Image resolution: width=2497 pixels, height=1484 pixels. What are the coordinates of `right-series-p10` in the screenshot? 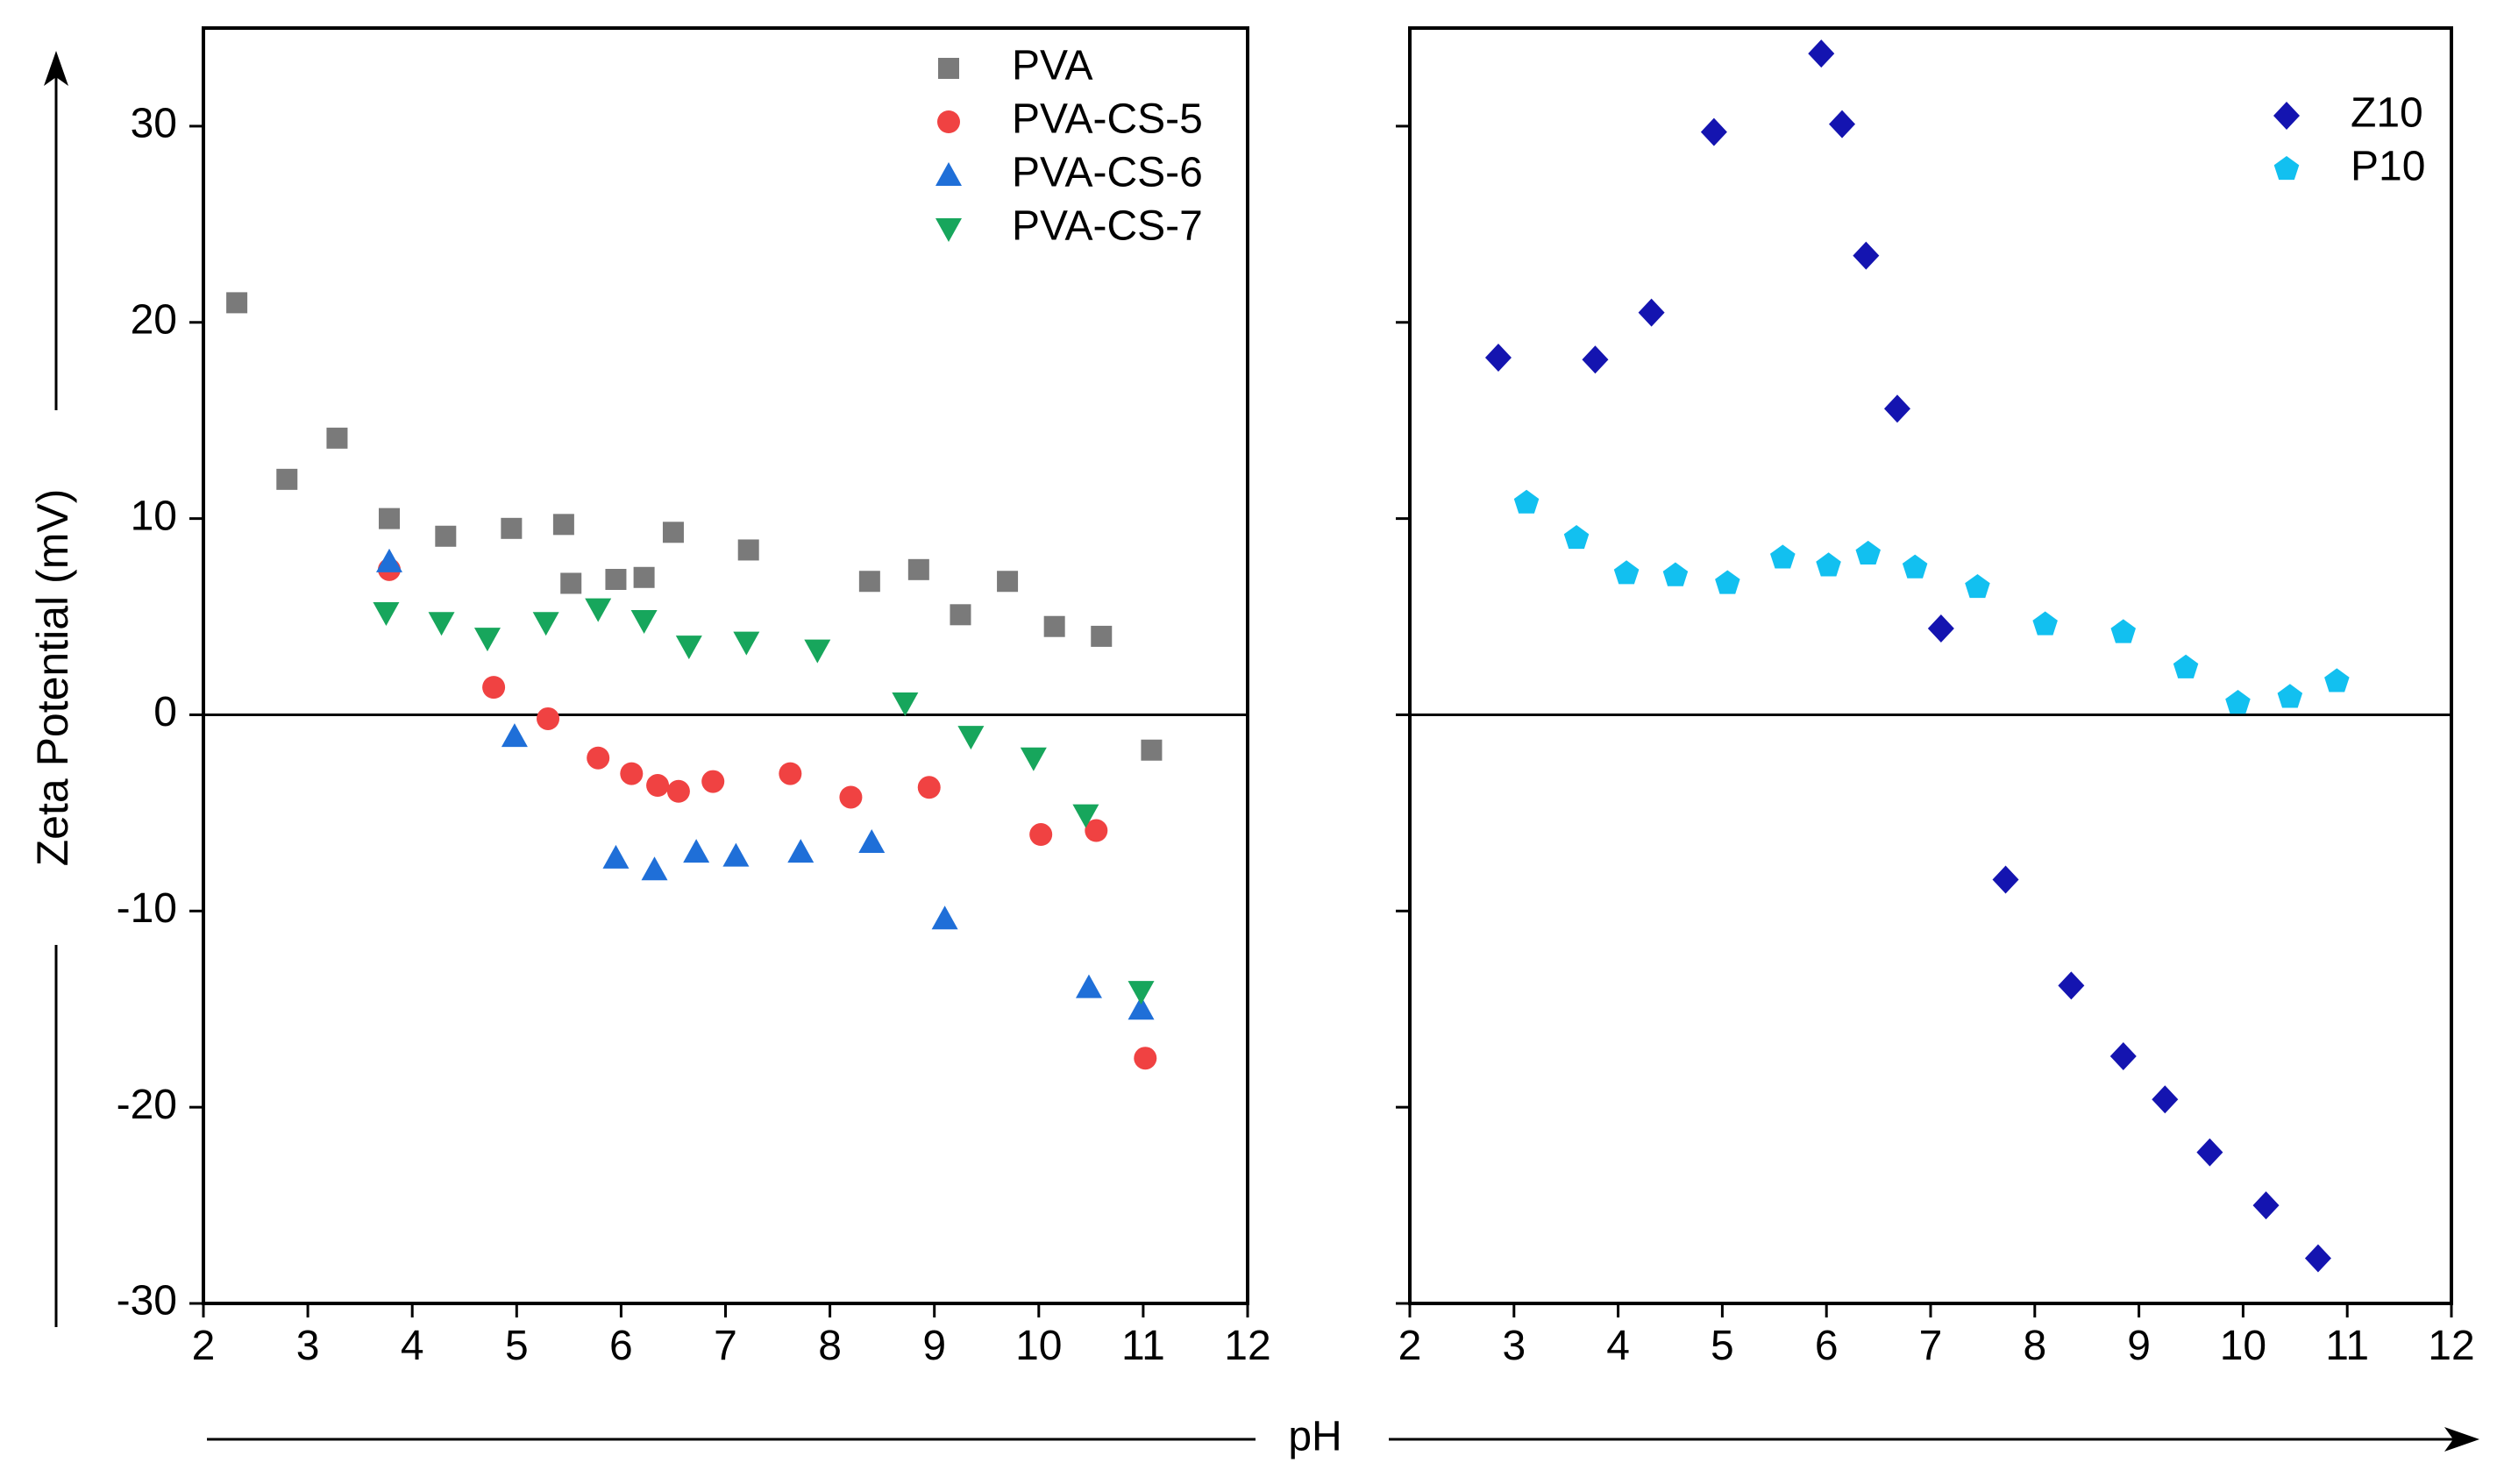 It's located at (1932, 601).